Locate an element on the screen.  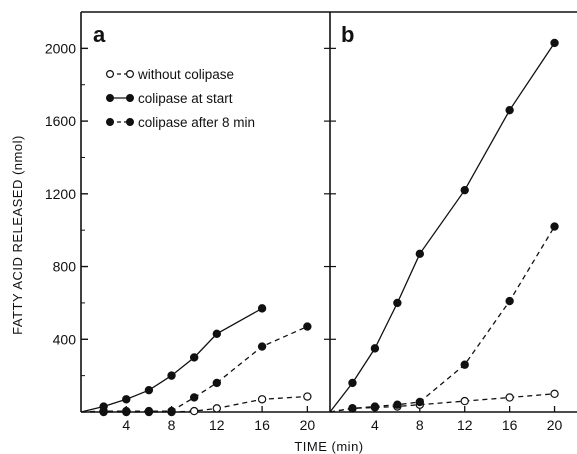
legend-label: without colipase is located at coordinates (185, 74).